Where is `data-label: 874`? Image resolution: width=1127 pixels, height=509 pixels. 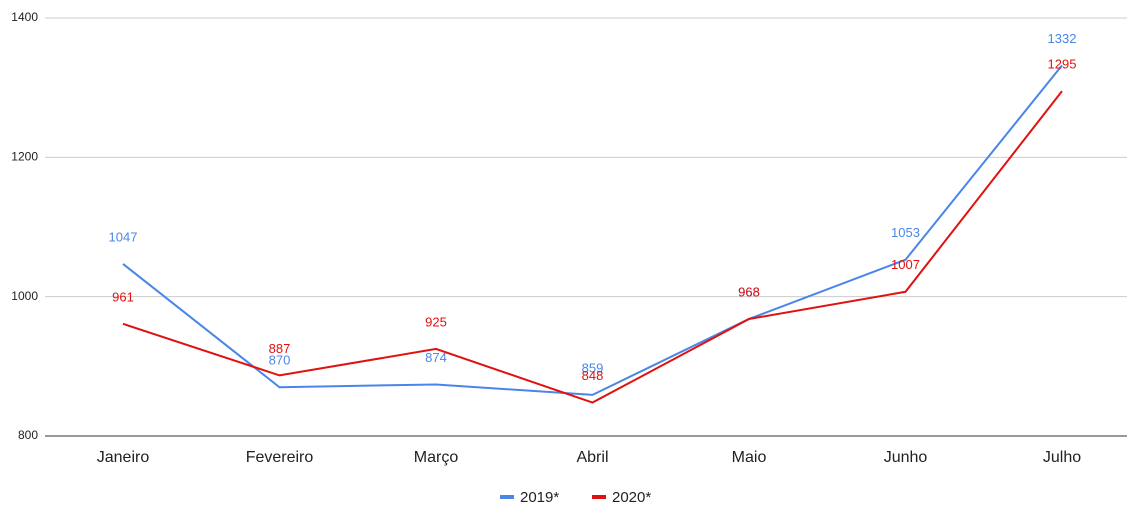 data-label: 874 is located at coordinates (436, 357).